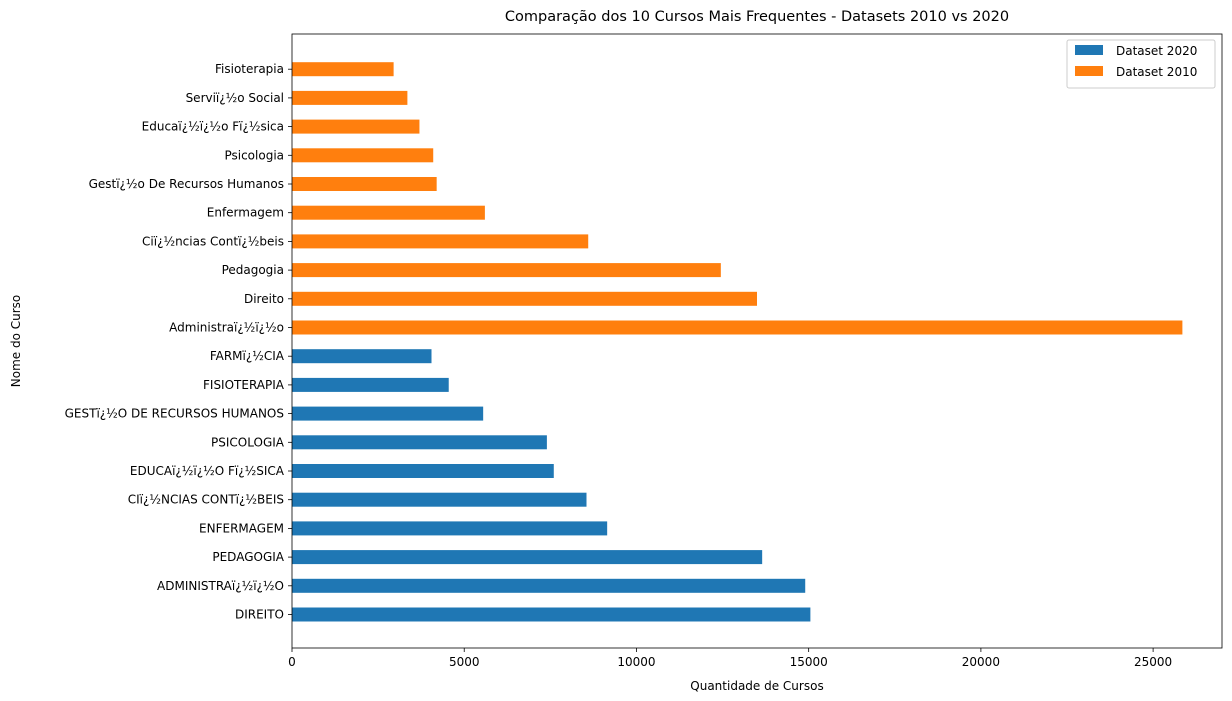 The image size is (1232, 701). Describe the element at coordinates (245, 213) in the screenshot. I see `y-tick-label: Enfermagem` at that location.